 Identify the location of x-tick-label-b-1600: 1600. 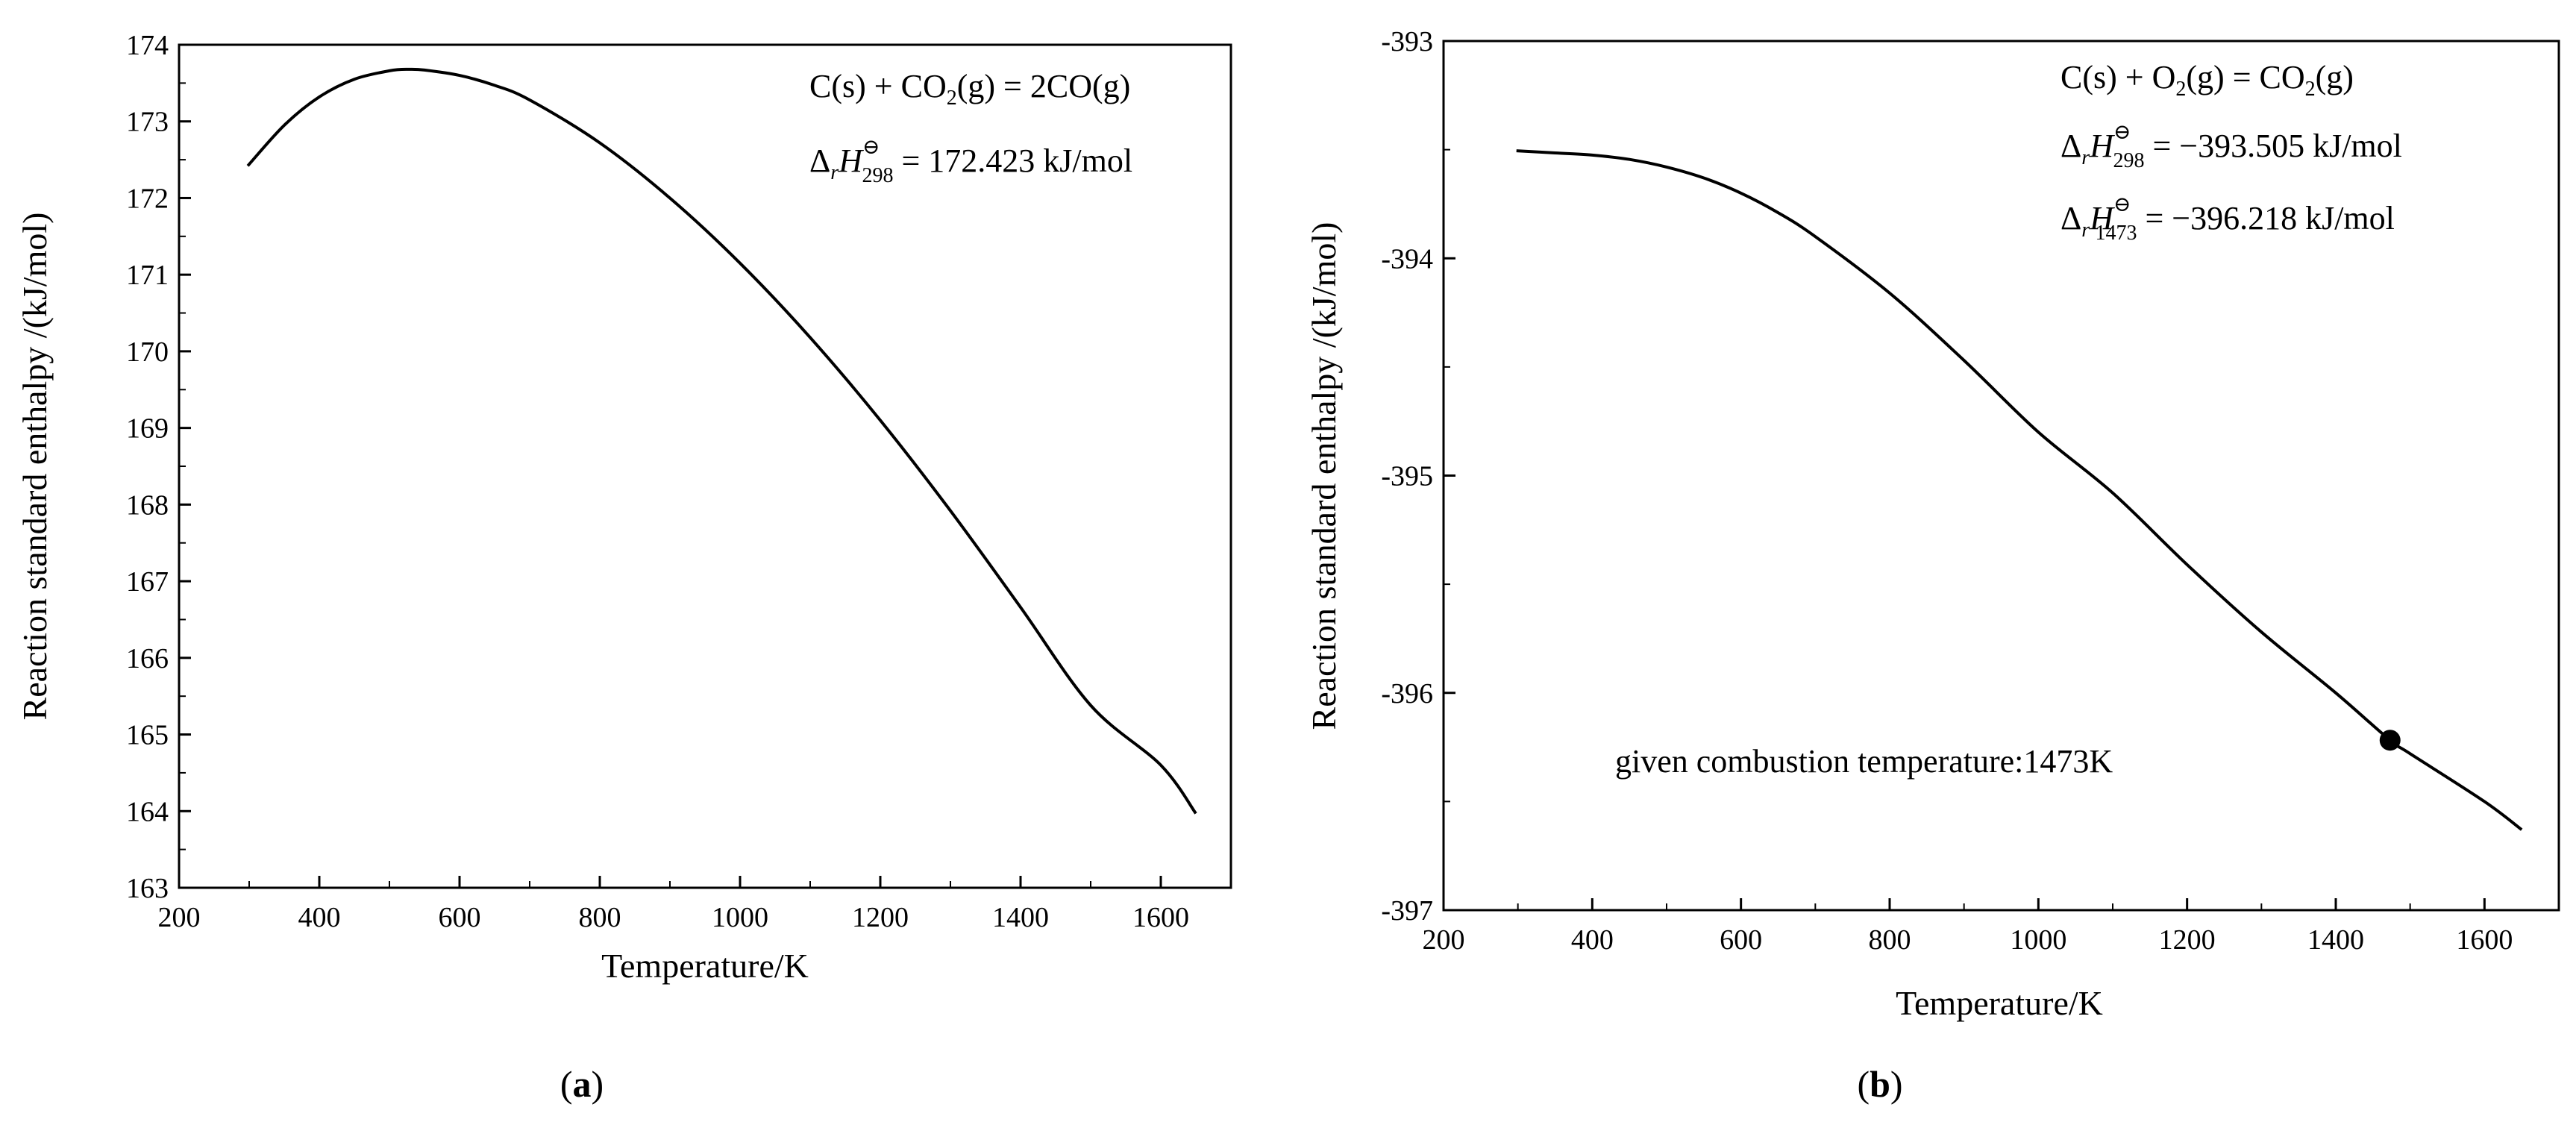
(2484, 940).